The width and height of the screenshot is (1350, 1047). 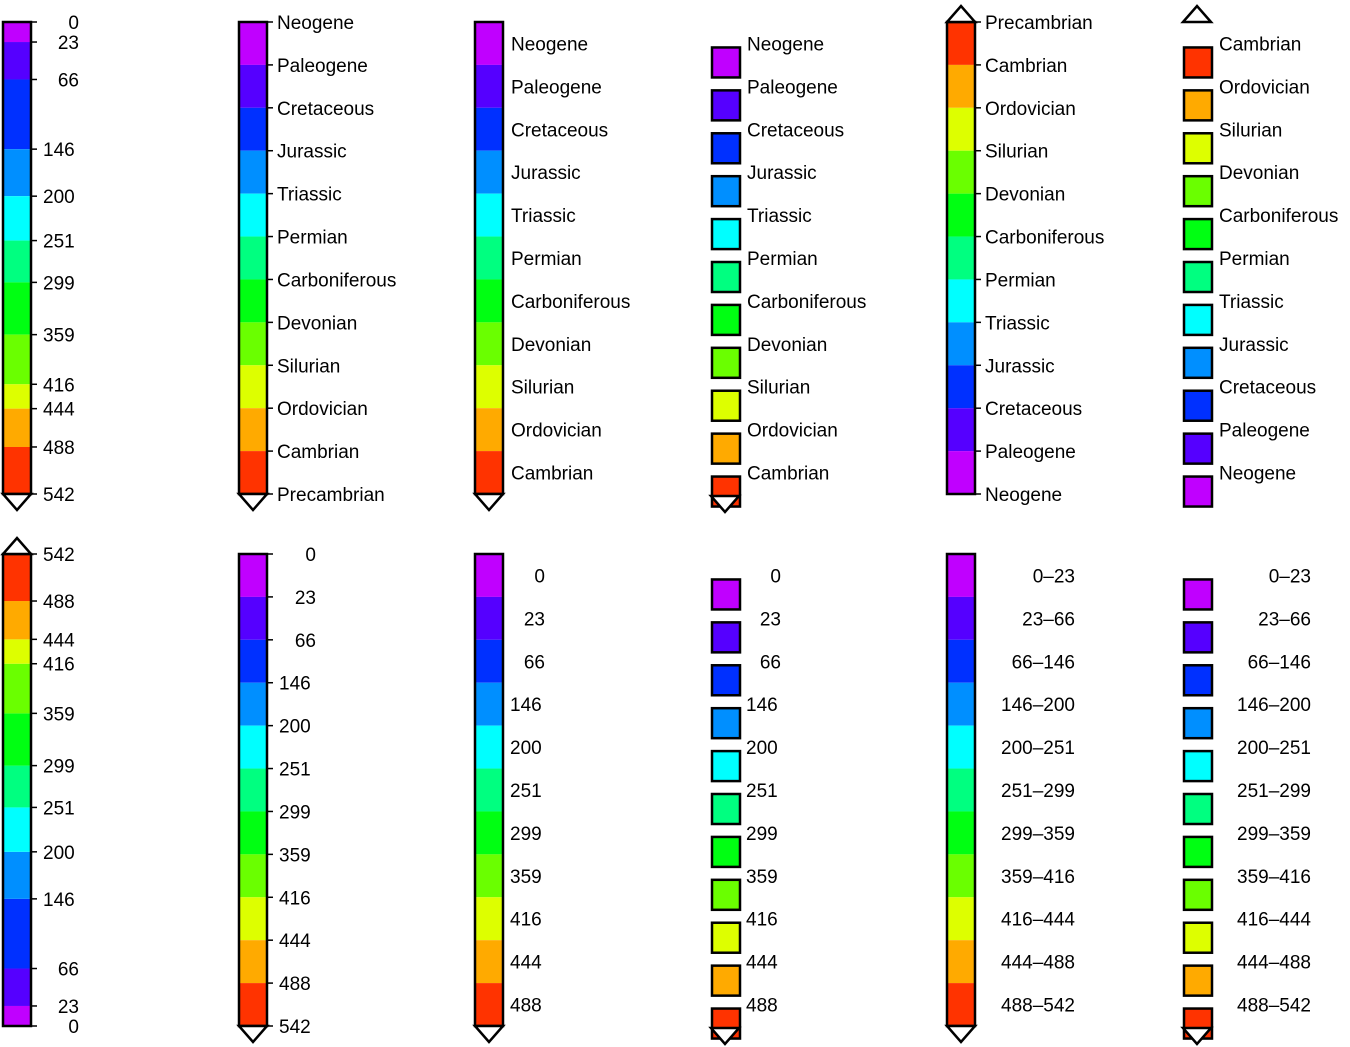 What do you see at coordinates (1038, 705) in the screenshot?
I see `interval-range-label: 146–200` at bounding box center [1038, 705].